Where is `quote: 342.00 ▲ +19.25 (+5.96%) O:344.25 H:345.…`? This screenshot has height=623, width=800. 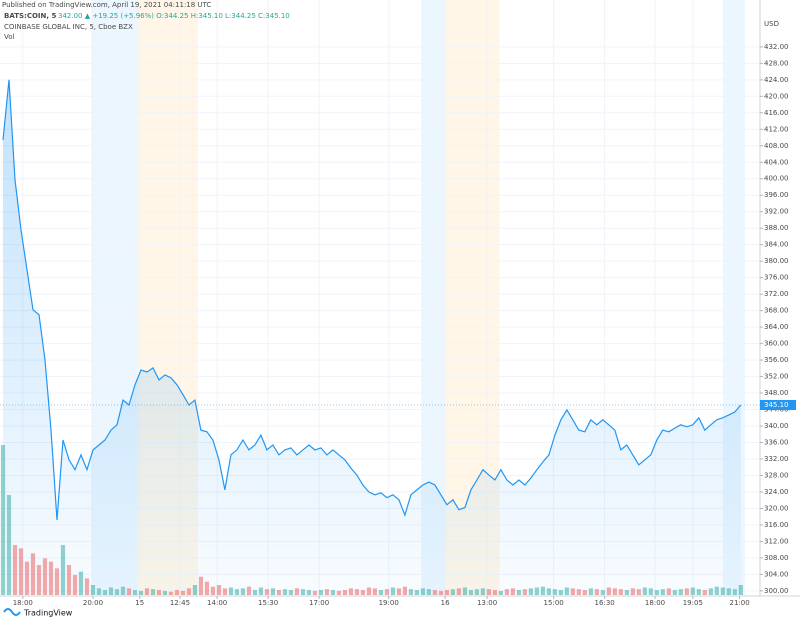 quote: 342.00 ▲ +19.25 (+5.96%) O:344.25 H:345.… is located at coordinates (174, 16).